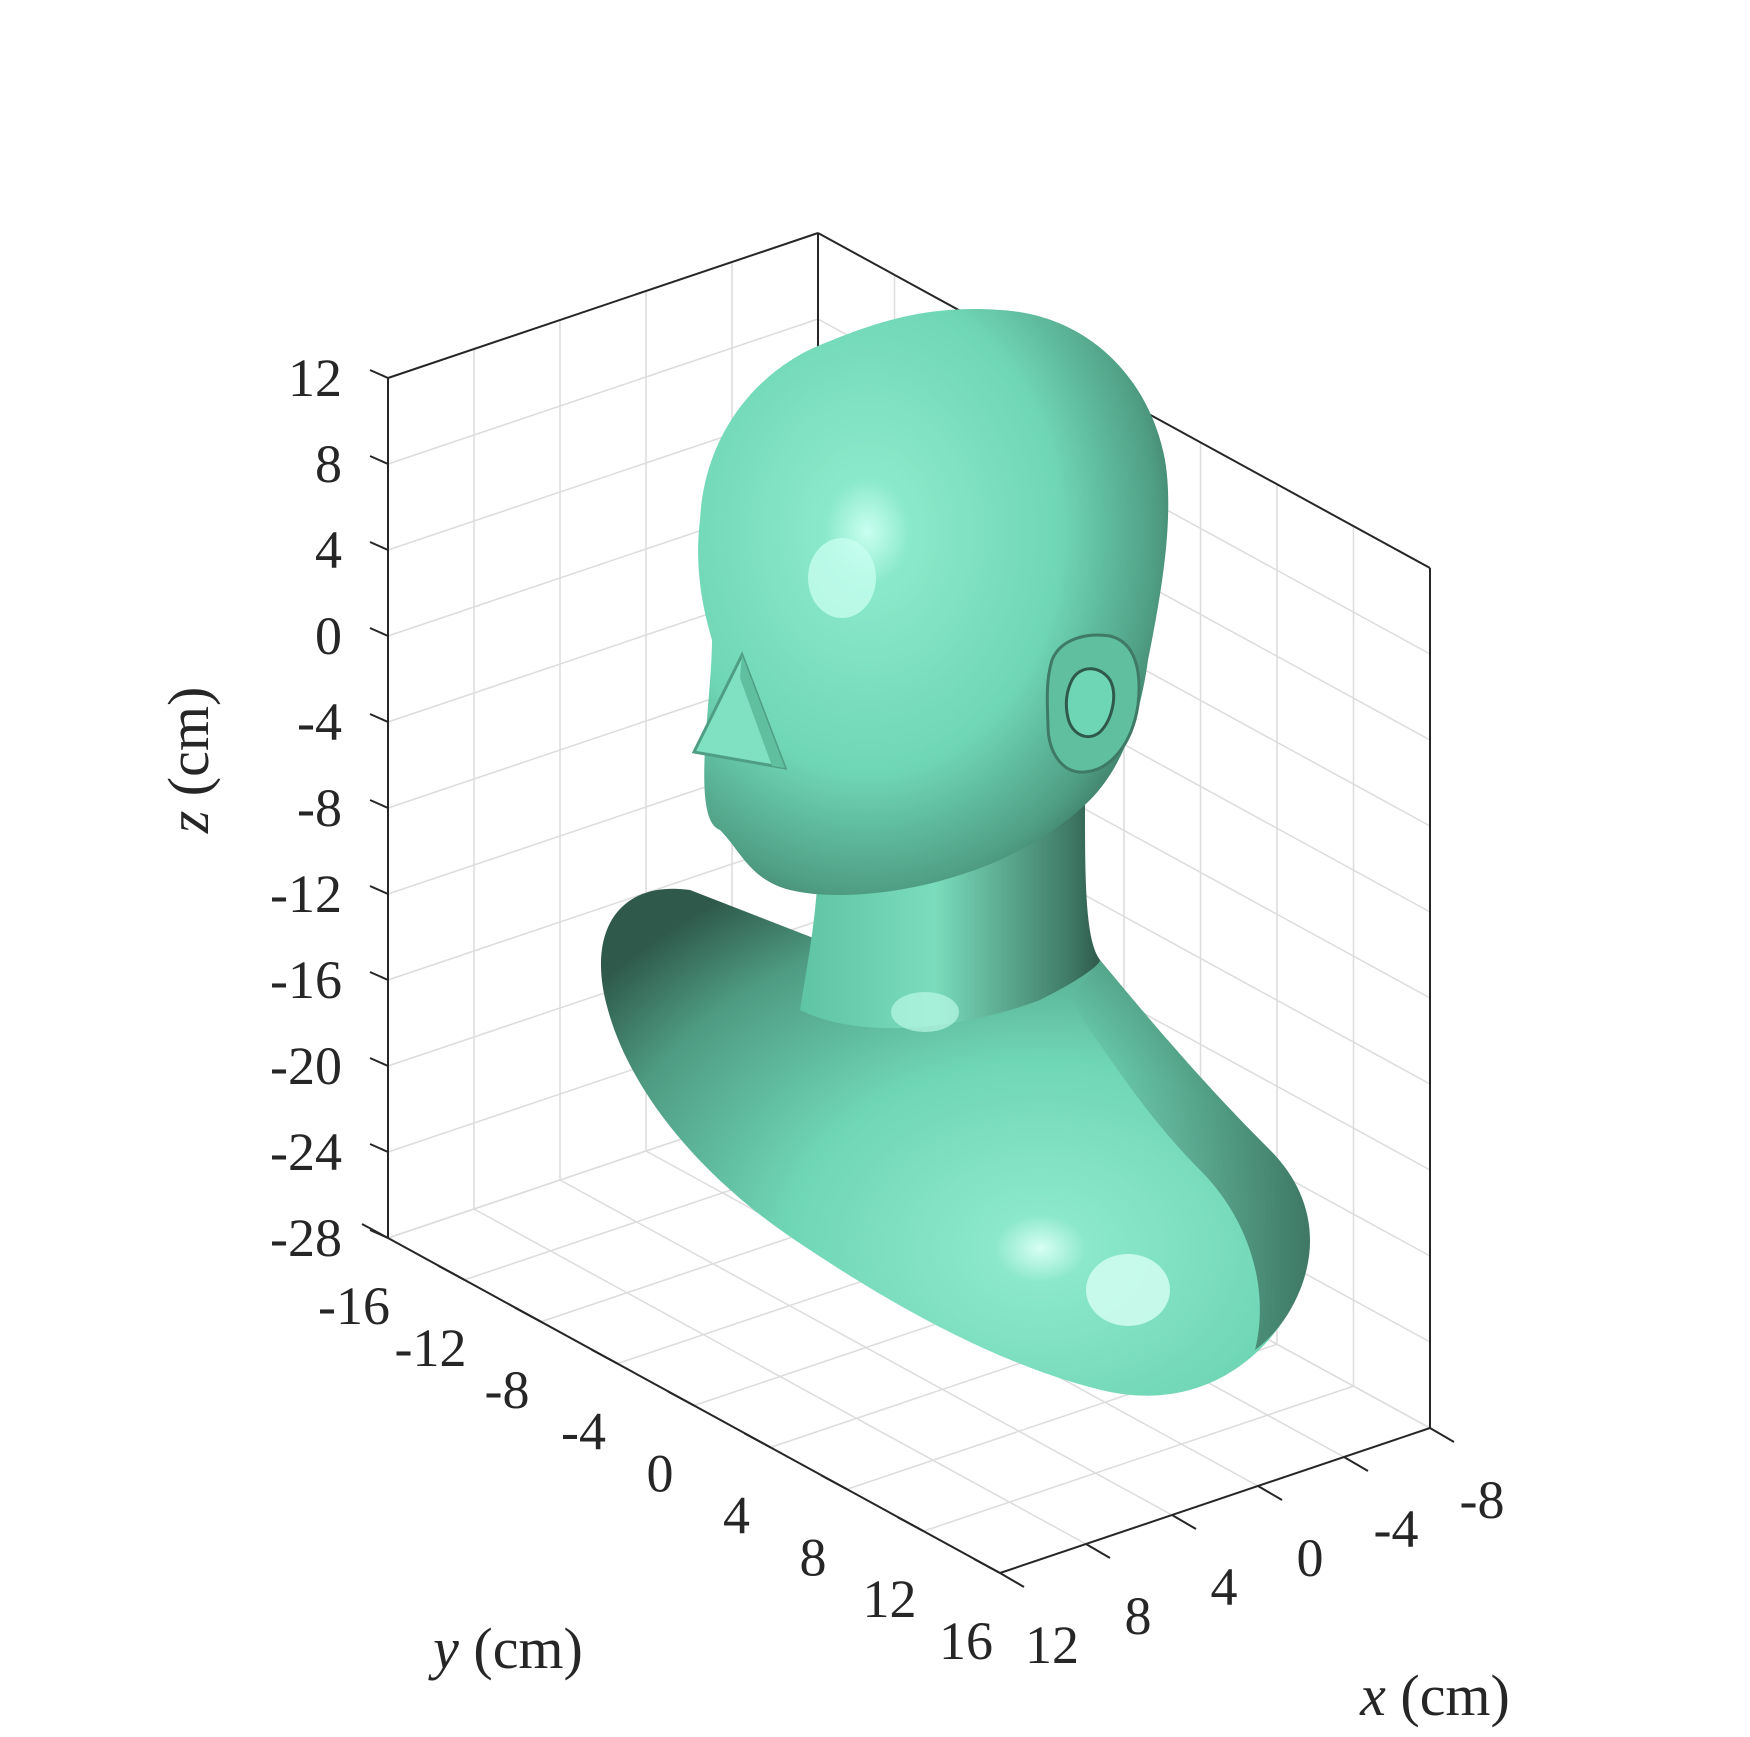 Image resolution: width=1750 pixels, height=1737 pixels. I want to click on z-tick-label: 4, so click(328, 550).